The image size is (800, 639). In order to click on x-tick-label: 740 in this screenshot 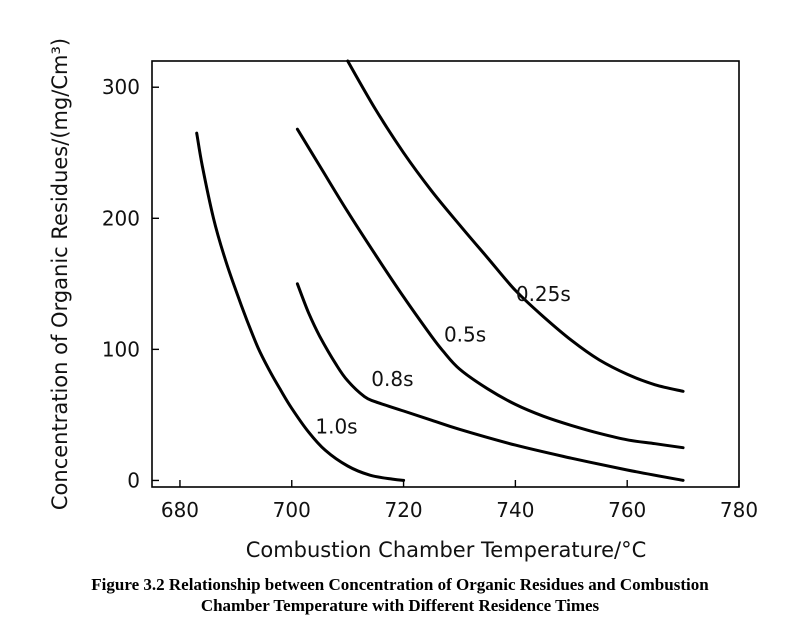, I will do `click(515, 510)`.